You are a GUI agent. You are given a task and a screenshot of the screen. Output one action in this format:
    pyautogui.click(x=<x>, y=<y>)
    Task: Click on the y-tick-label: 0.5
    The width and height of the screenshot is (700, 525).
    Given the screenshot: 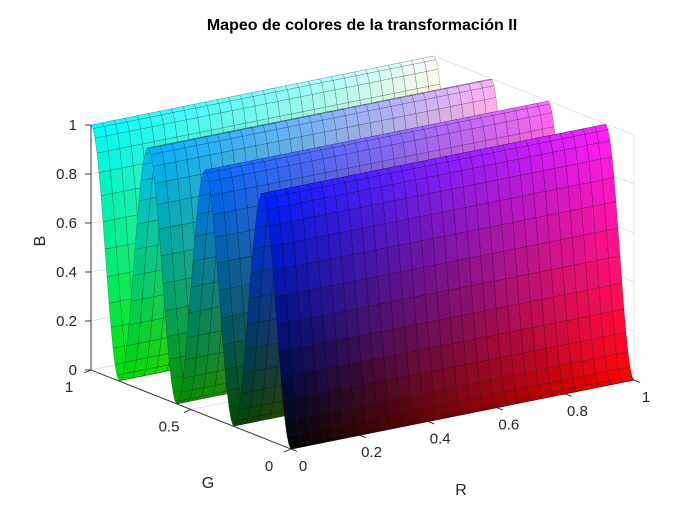 What is the action you would take?
    pyautogui.click(x=169, y=427)
    